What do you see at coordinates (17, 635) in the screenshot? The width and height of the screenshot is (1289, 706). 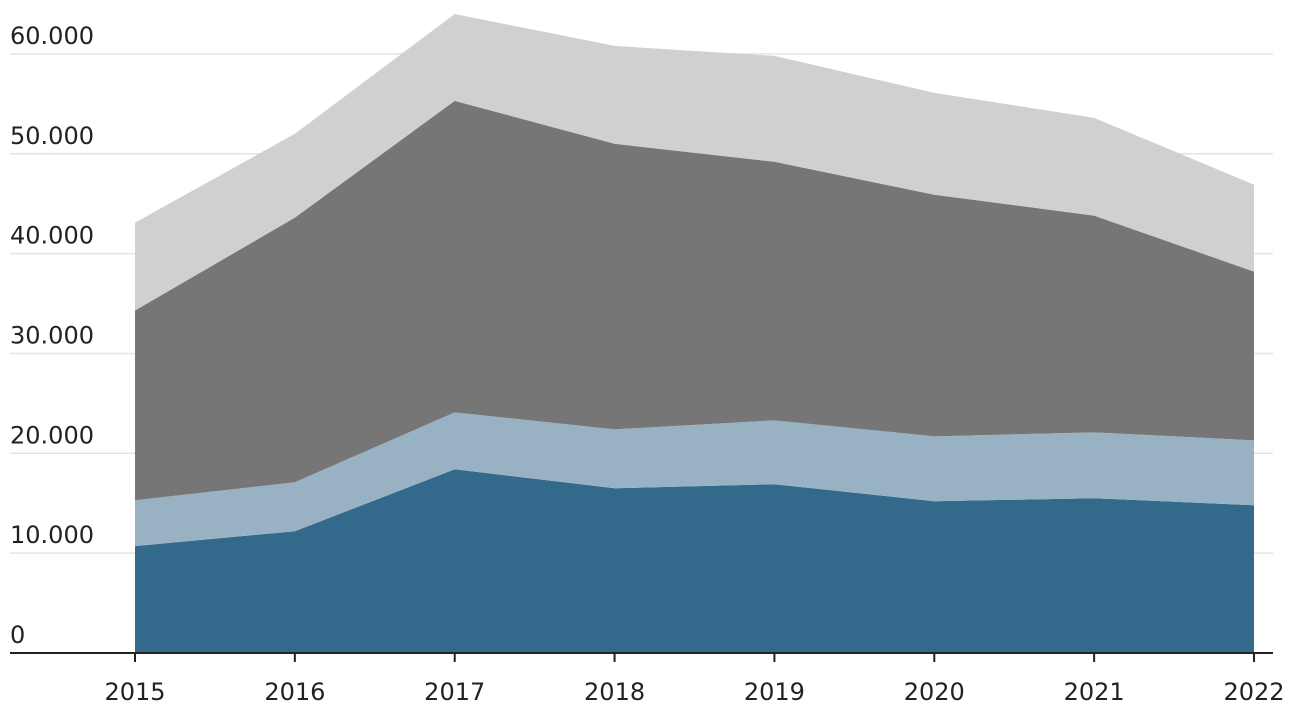 I see `y-tick-label: 0` at bounding box center [17, 635].